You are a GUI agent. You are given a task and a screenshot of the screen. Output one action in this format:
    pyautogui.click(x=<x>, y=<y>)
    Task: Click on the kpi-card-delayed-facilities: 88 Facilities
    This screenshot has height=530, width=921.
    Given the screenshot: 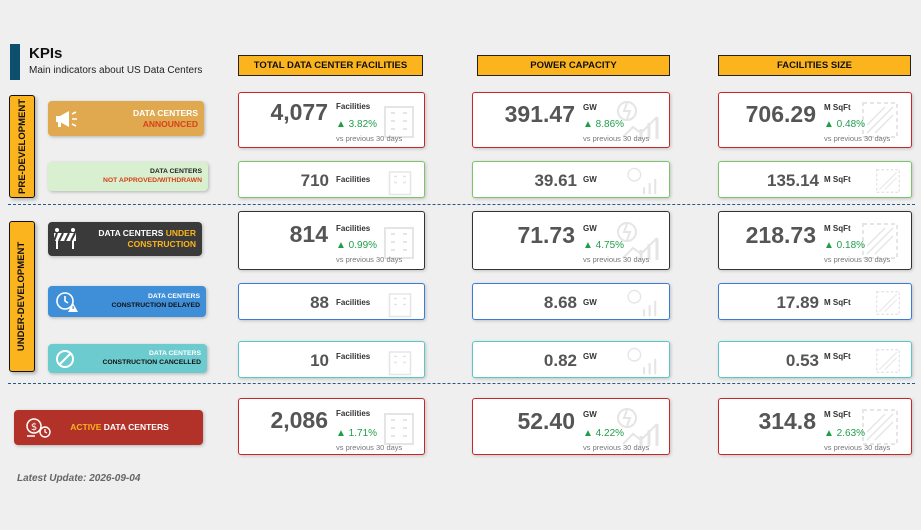 What is the action you would take?
    pyautogui.click(x=331, y=301)
    